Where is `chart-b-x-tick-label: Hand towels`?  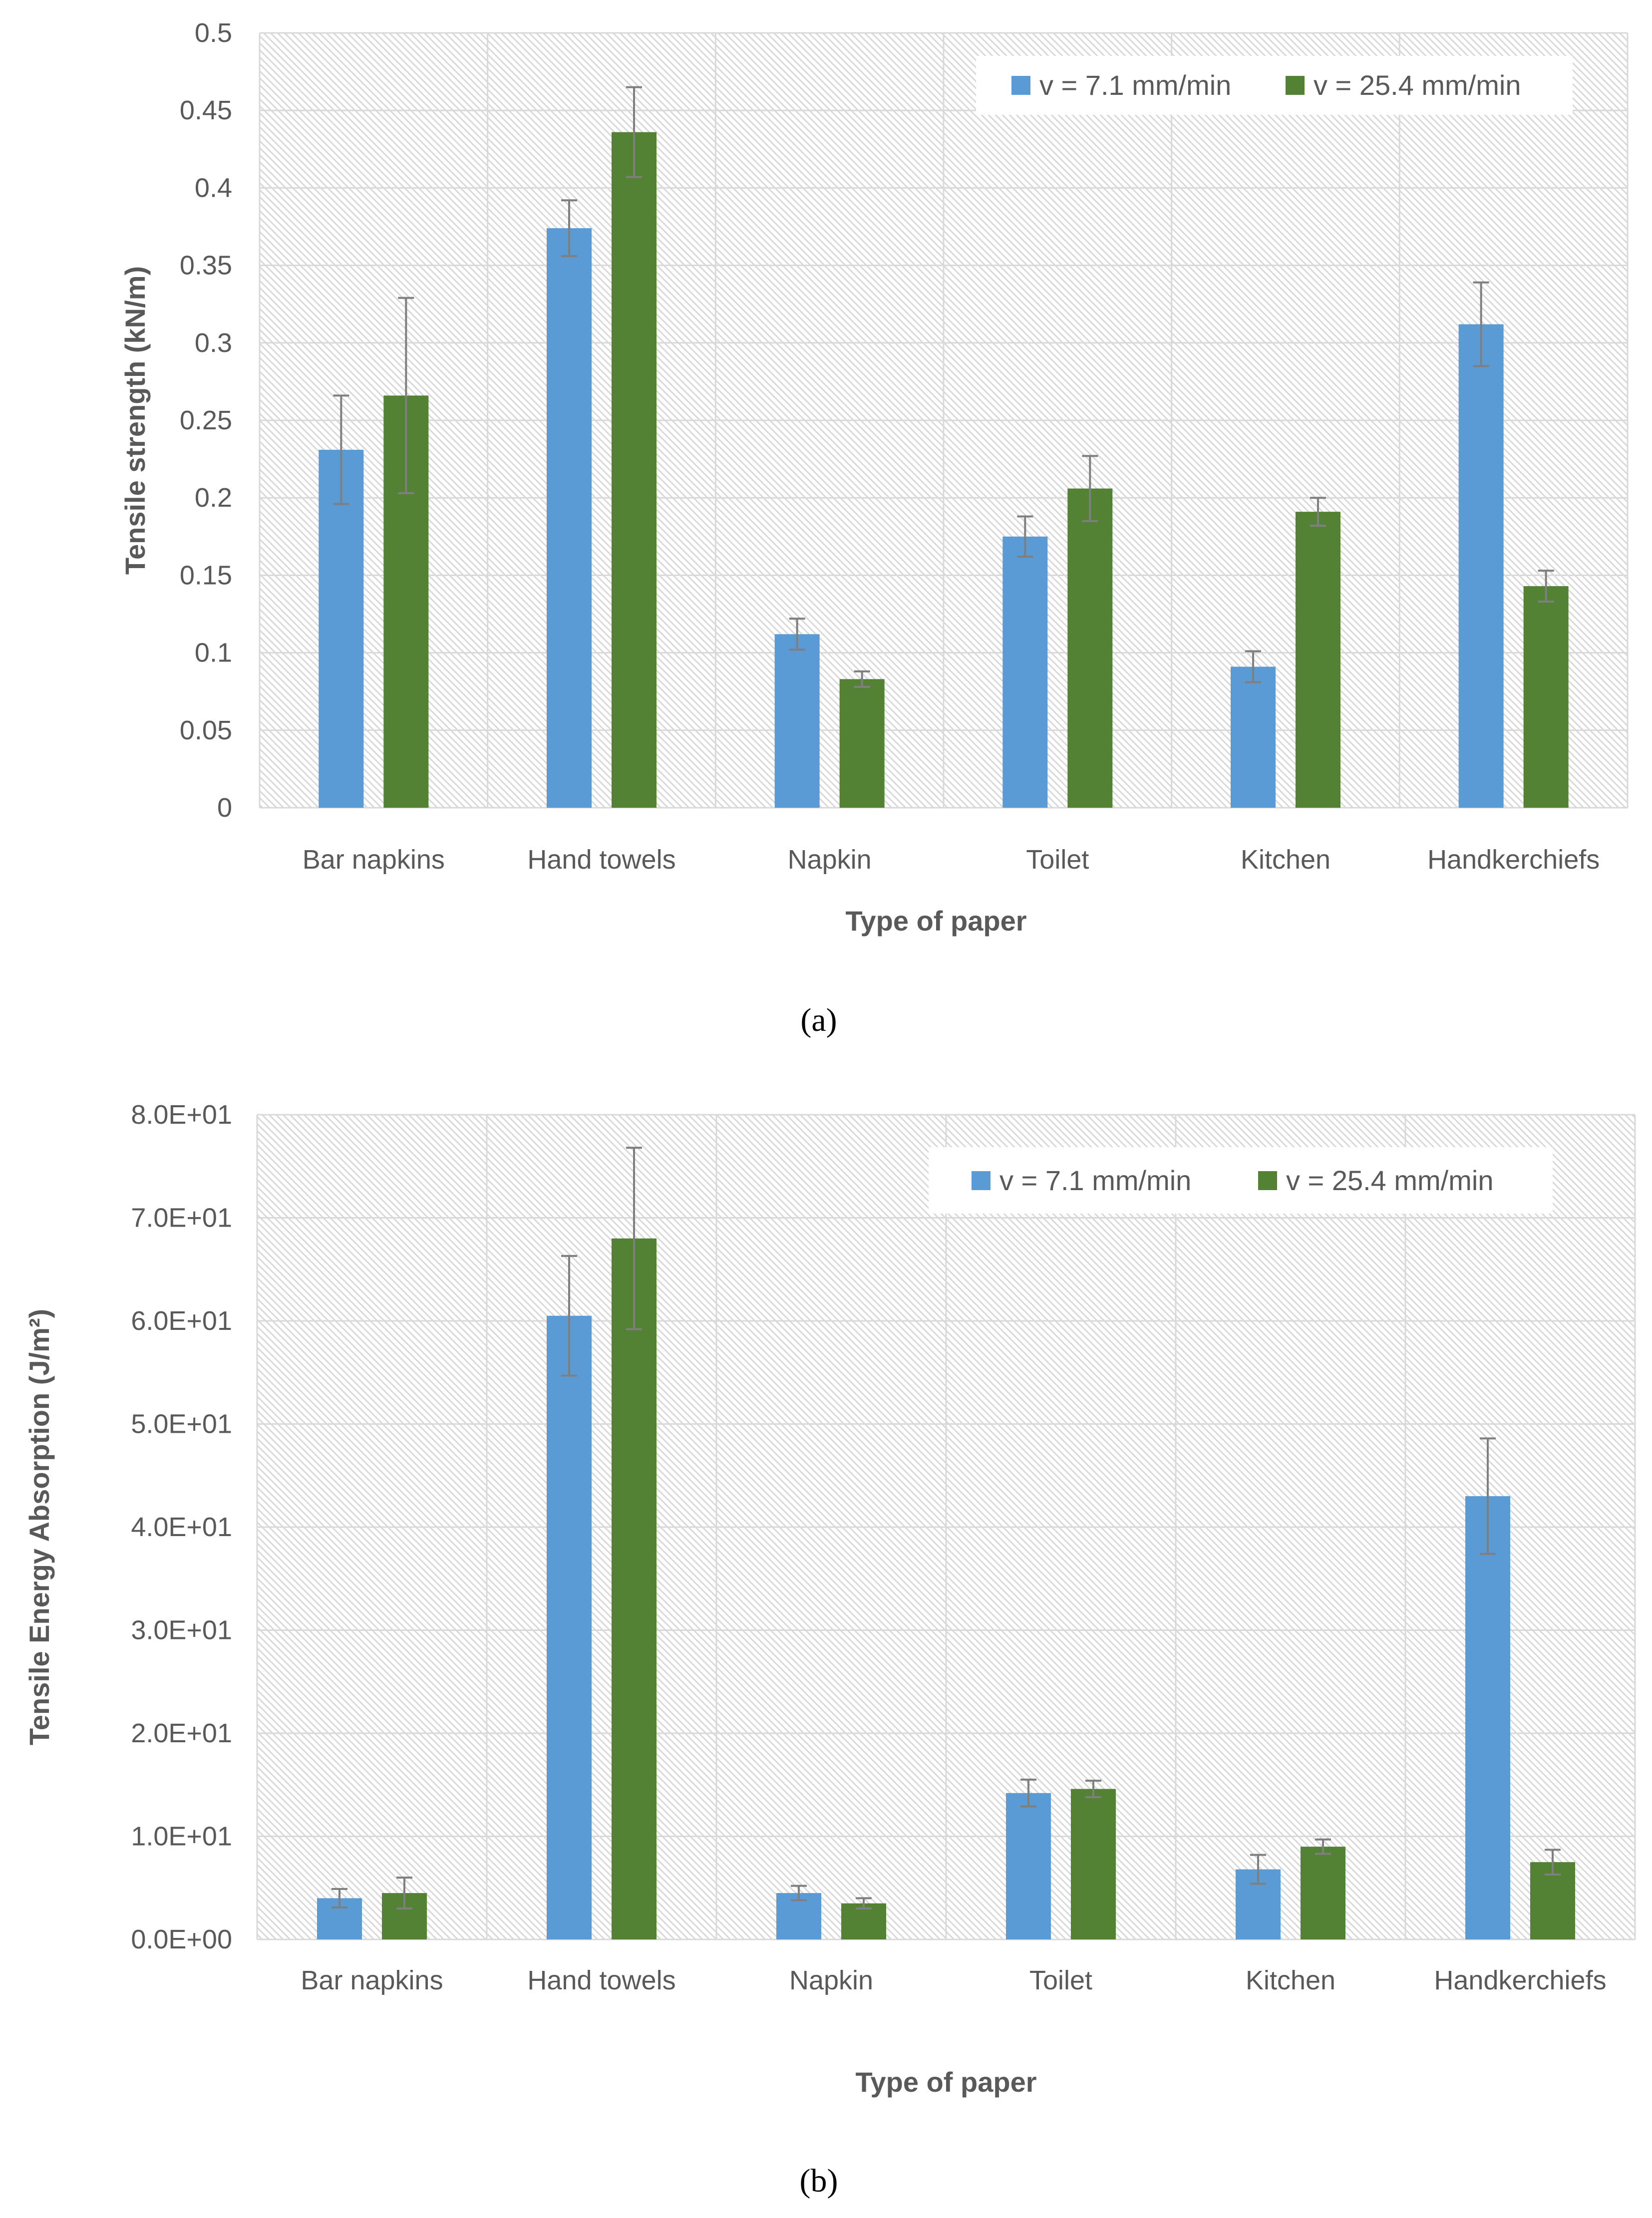 chart-b-x-tick-label: Hand towels is located at coordinates (601, 1980).